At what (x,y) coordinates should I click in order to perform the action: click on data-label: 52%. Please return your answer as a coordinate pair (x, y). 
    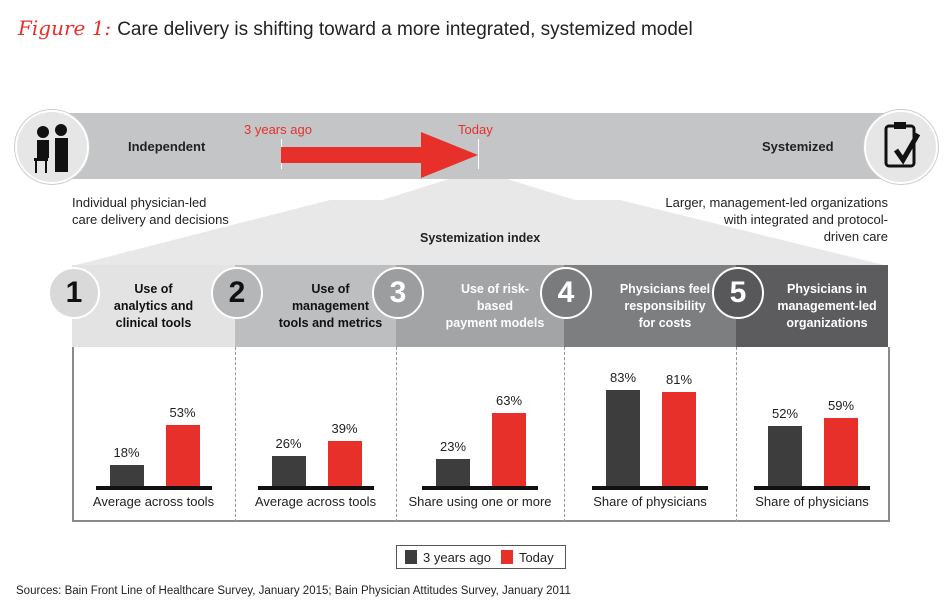
    Looking at the image, I should click on (785, 413).